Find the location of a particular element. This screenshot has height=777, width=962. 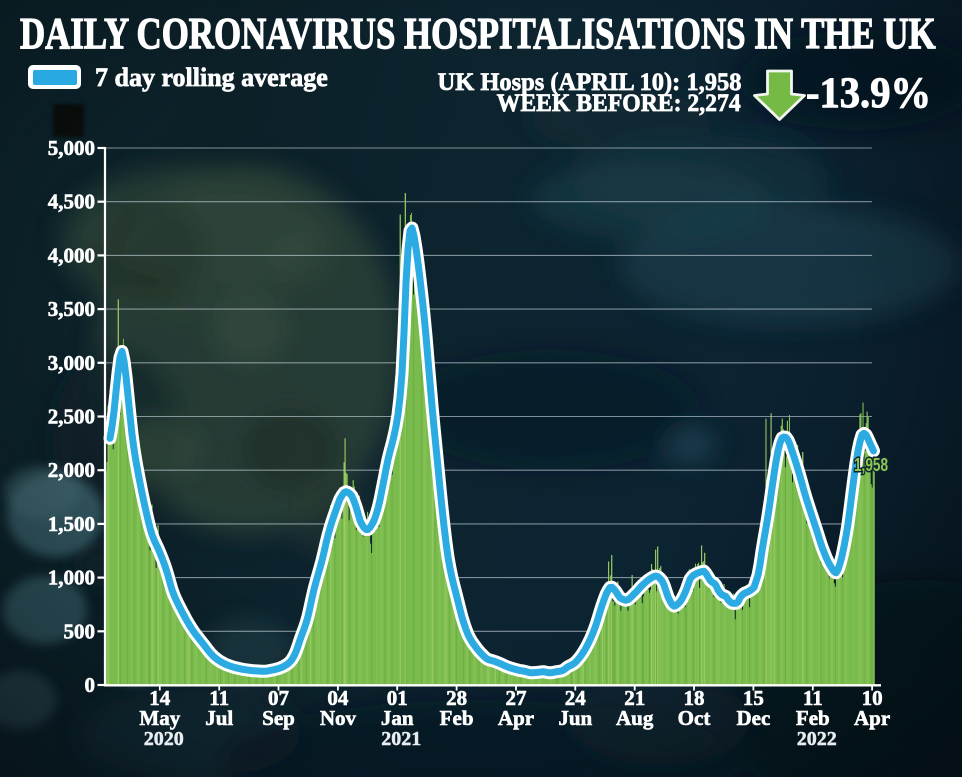

svg-text: 2022 is located at coordinates (817, 739).